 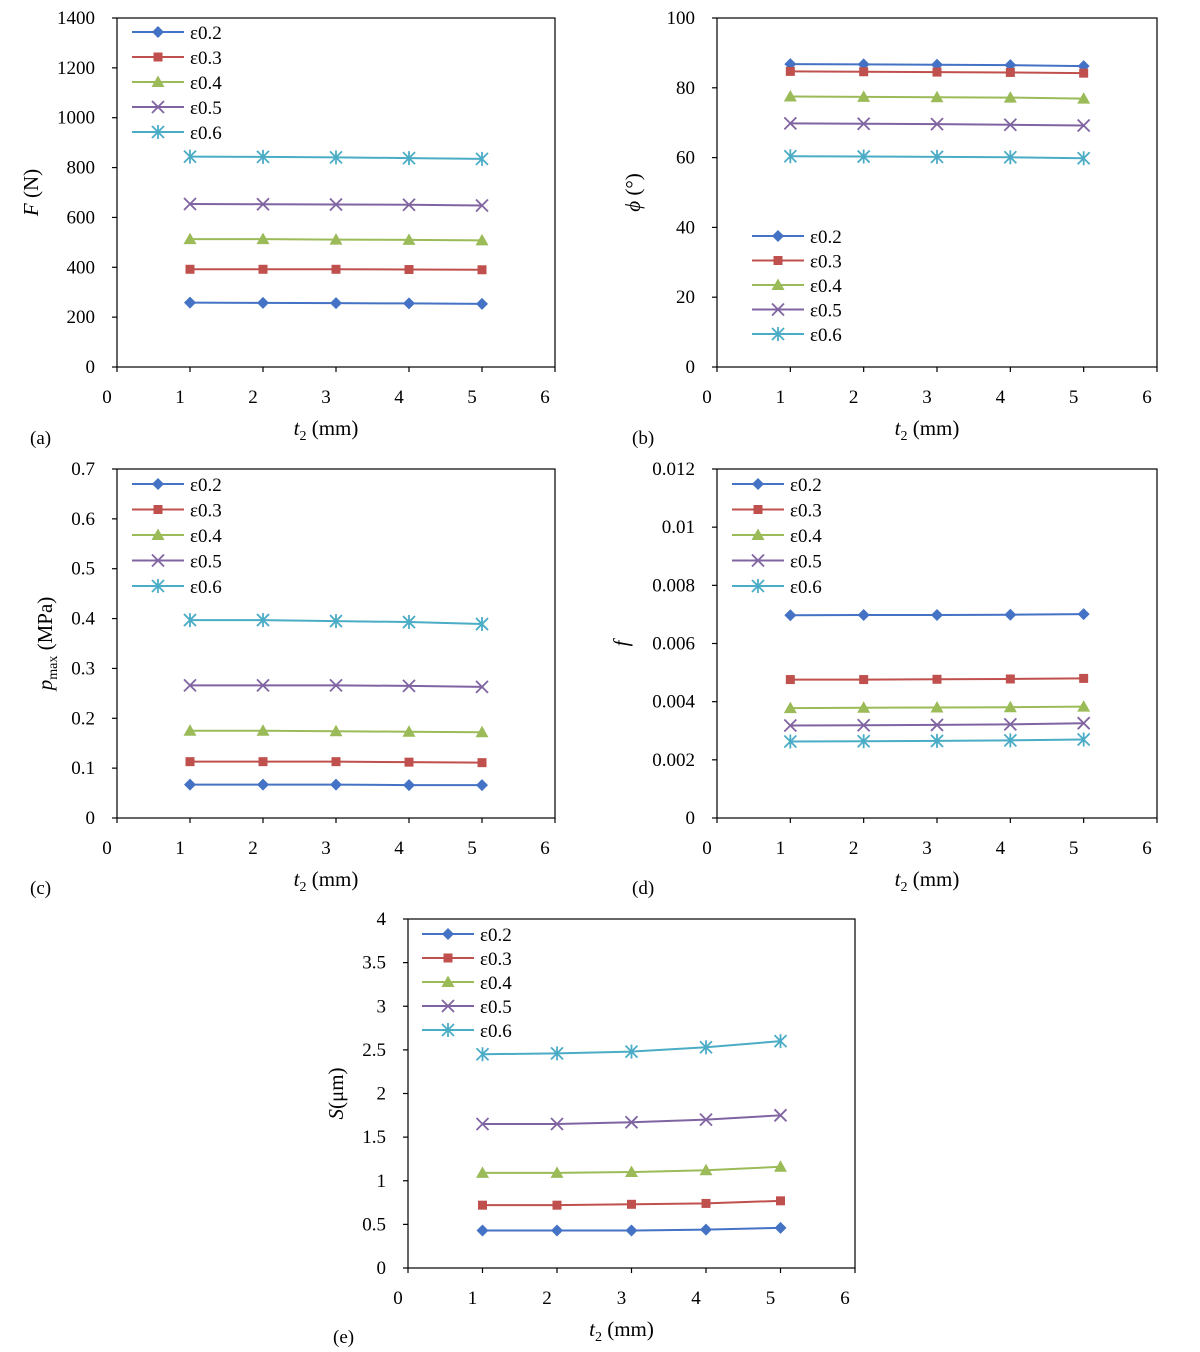 What do you see at coordinates (382, 1181) in the screenshot?
I see `y-tick-label: 1` at bounding box center [382, 1181].